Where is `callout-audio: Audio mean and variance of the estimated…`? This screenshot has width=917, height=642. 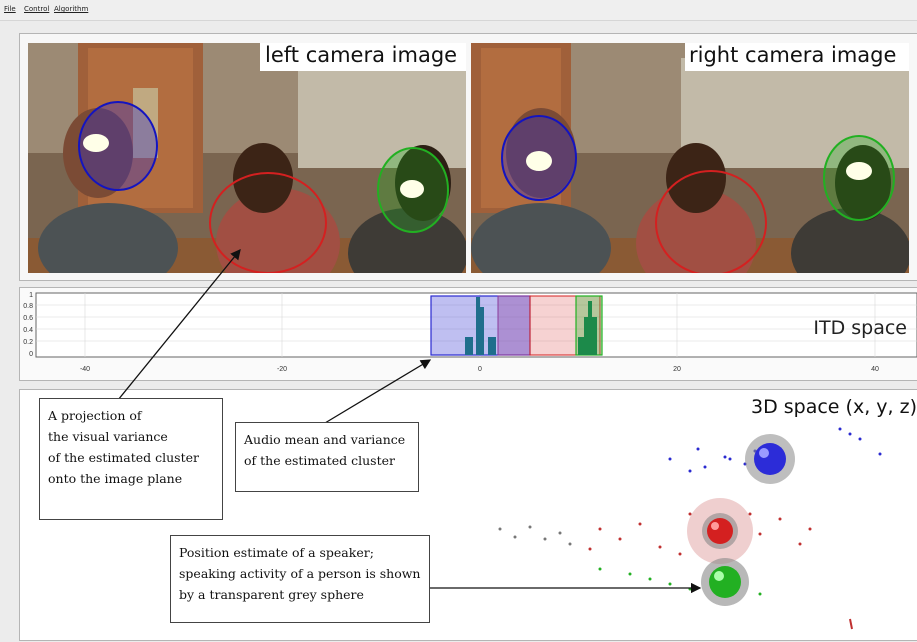
callout-audio: Audio mean and variance of the estimated… is located at coordinates (327, 457).